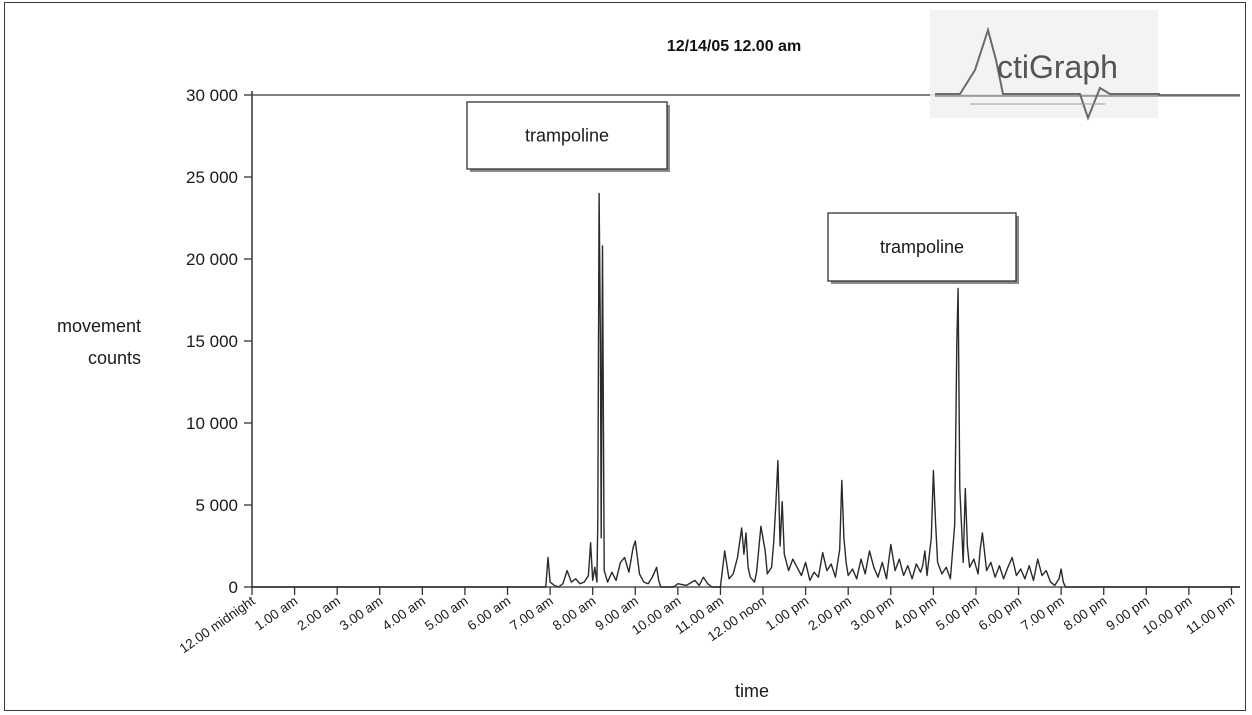 The height and width of the screenshot is (715, 1252). I want to click on x-tick-label: 2.00 am, so click(318, 613).